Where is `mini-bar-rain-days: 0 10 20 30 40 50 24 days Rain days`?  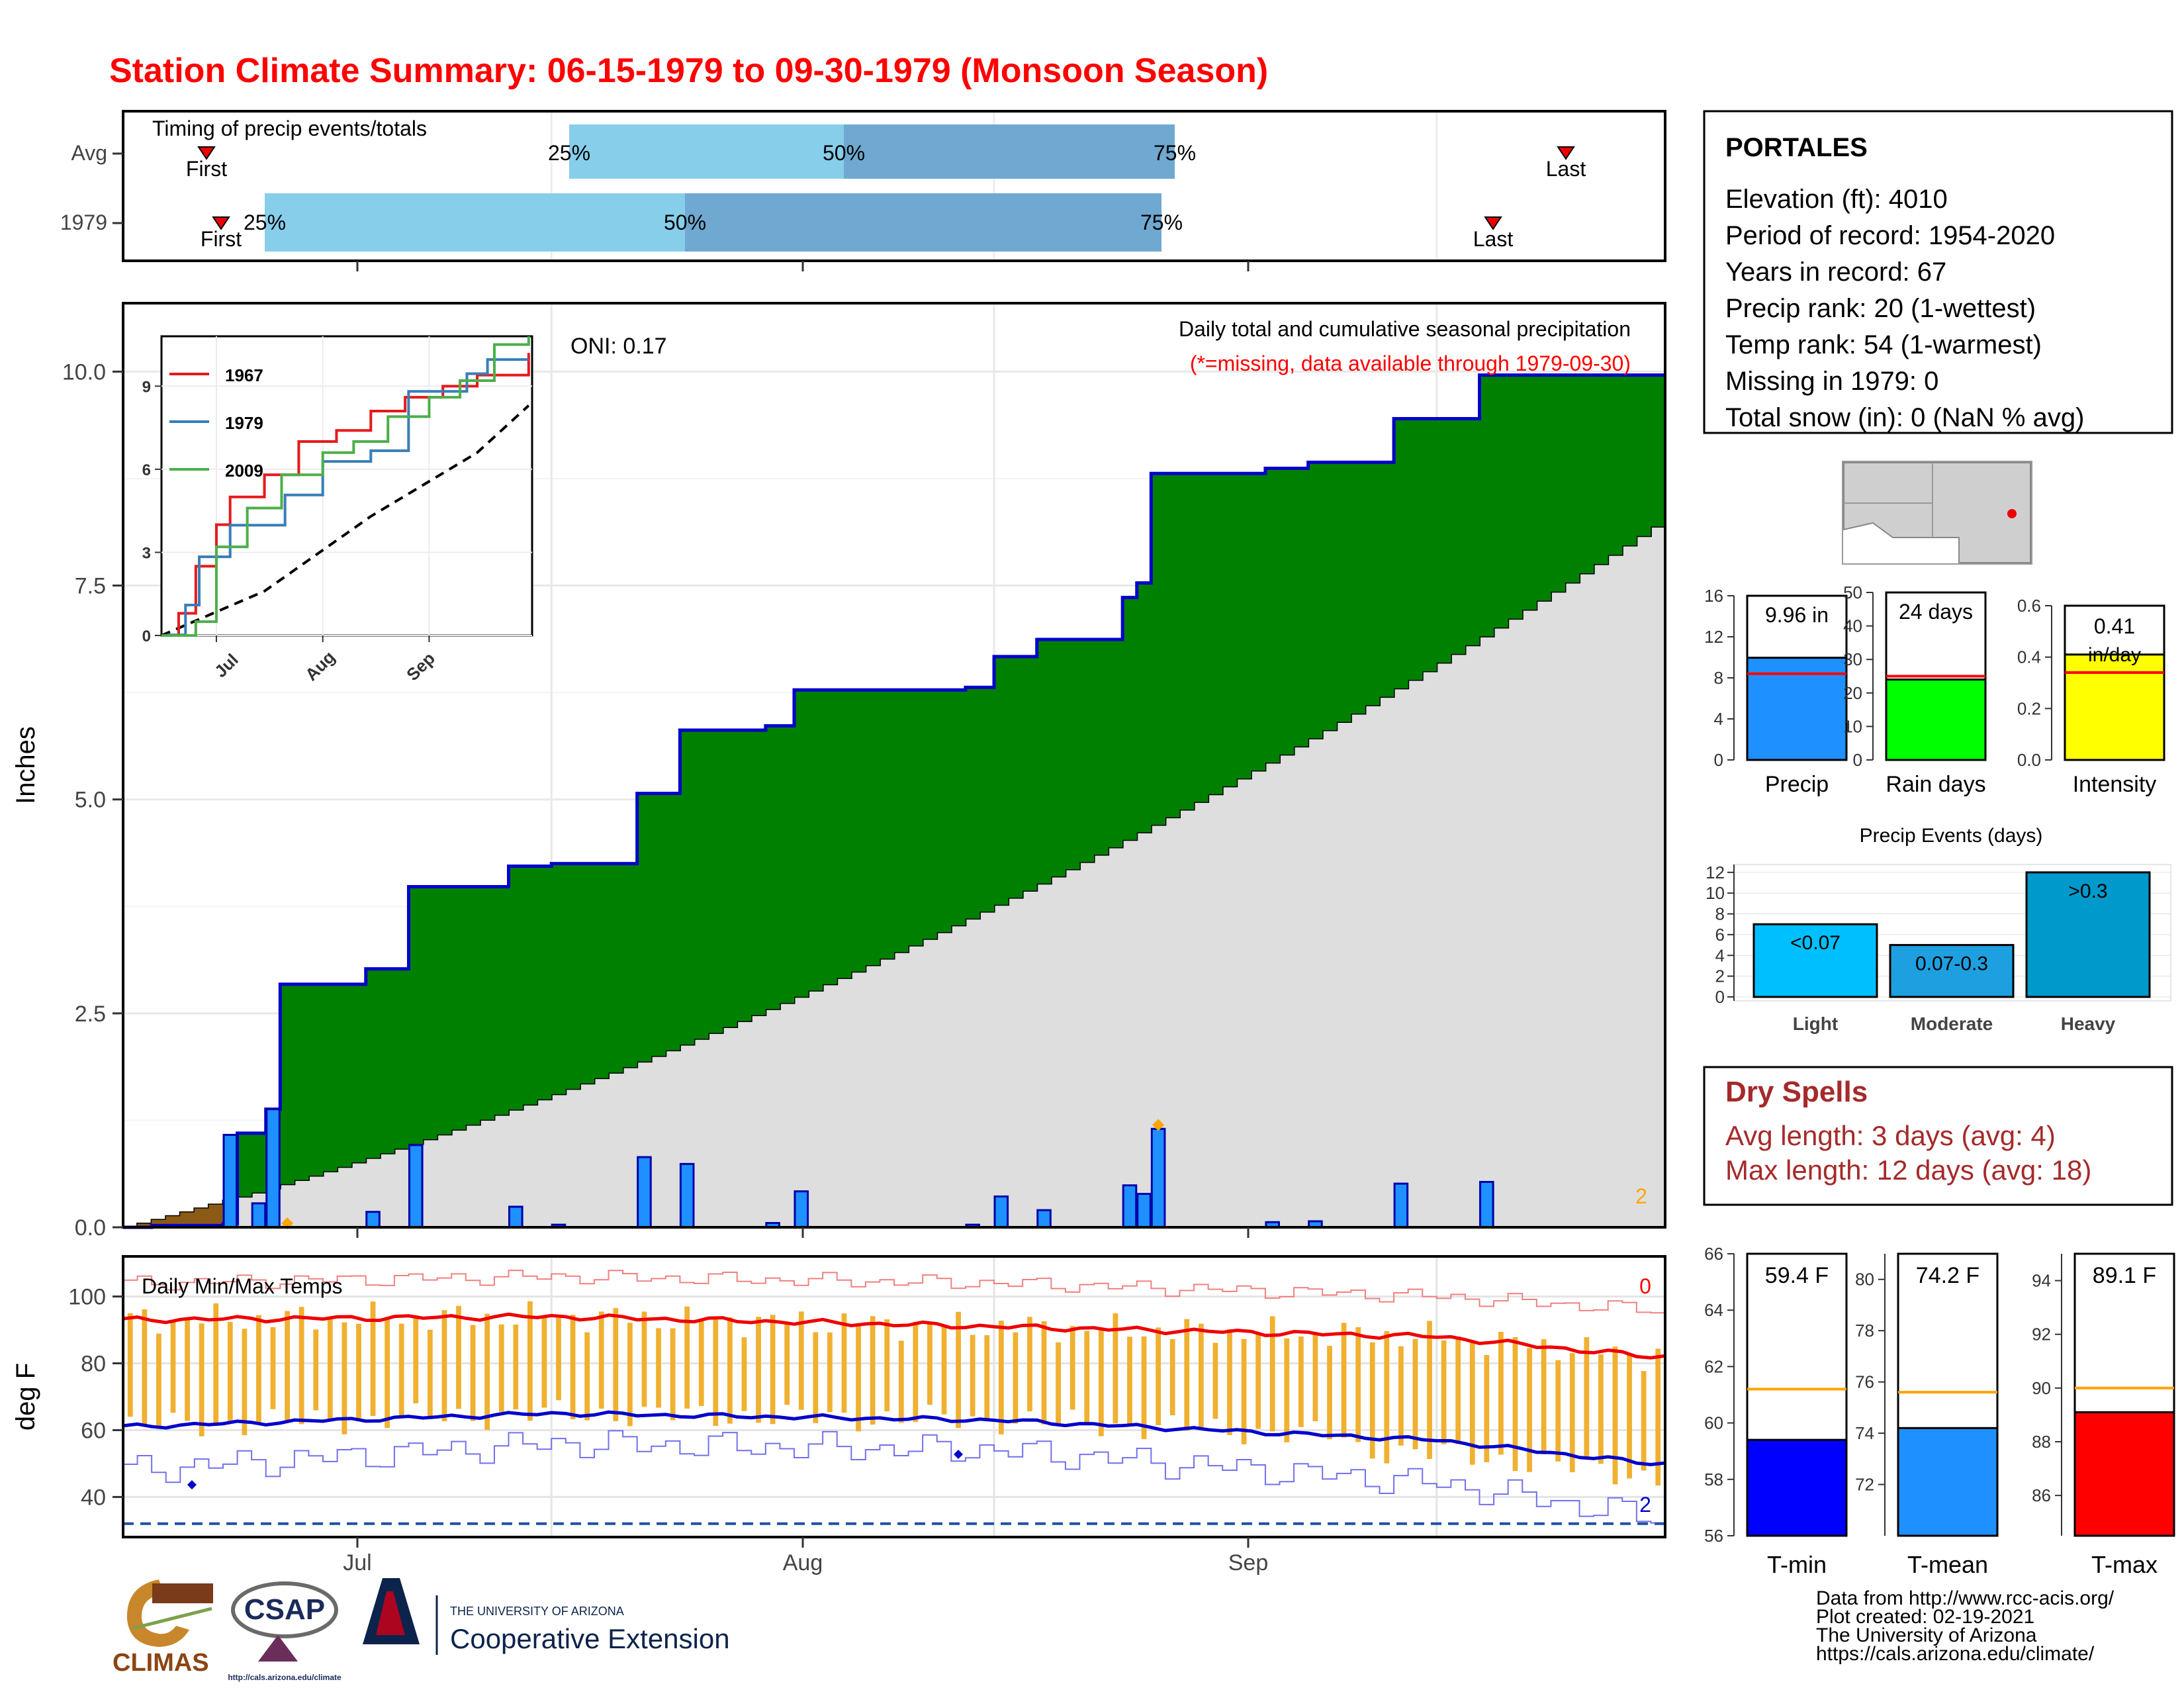 mini-bar-rain-days: 0 10 20 30 40 50 24 days Rain days is located at coordinates (1915, 690).